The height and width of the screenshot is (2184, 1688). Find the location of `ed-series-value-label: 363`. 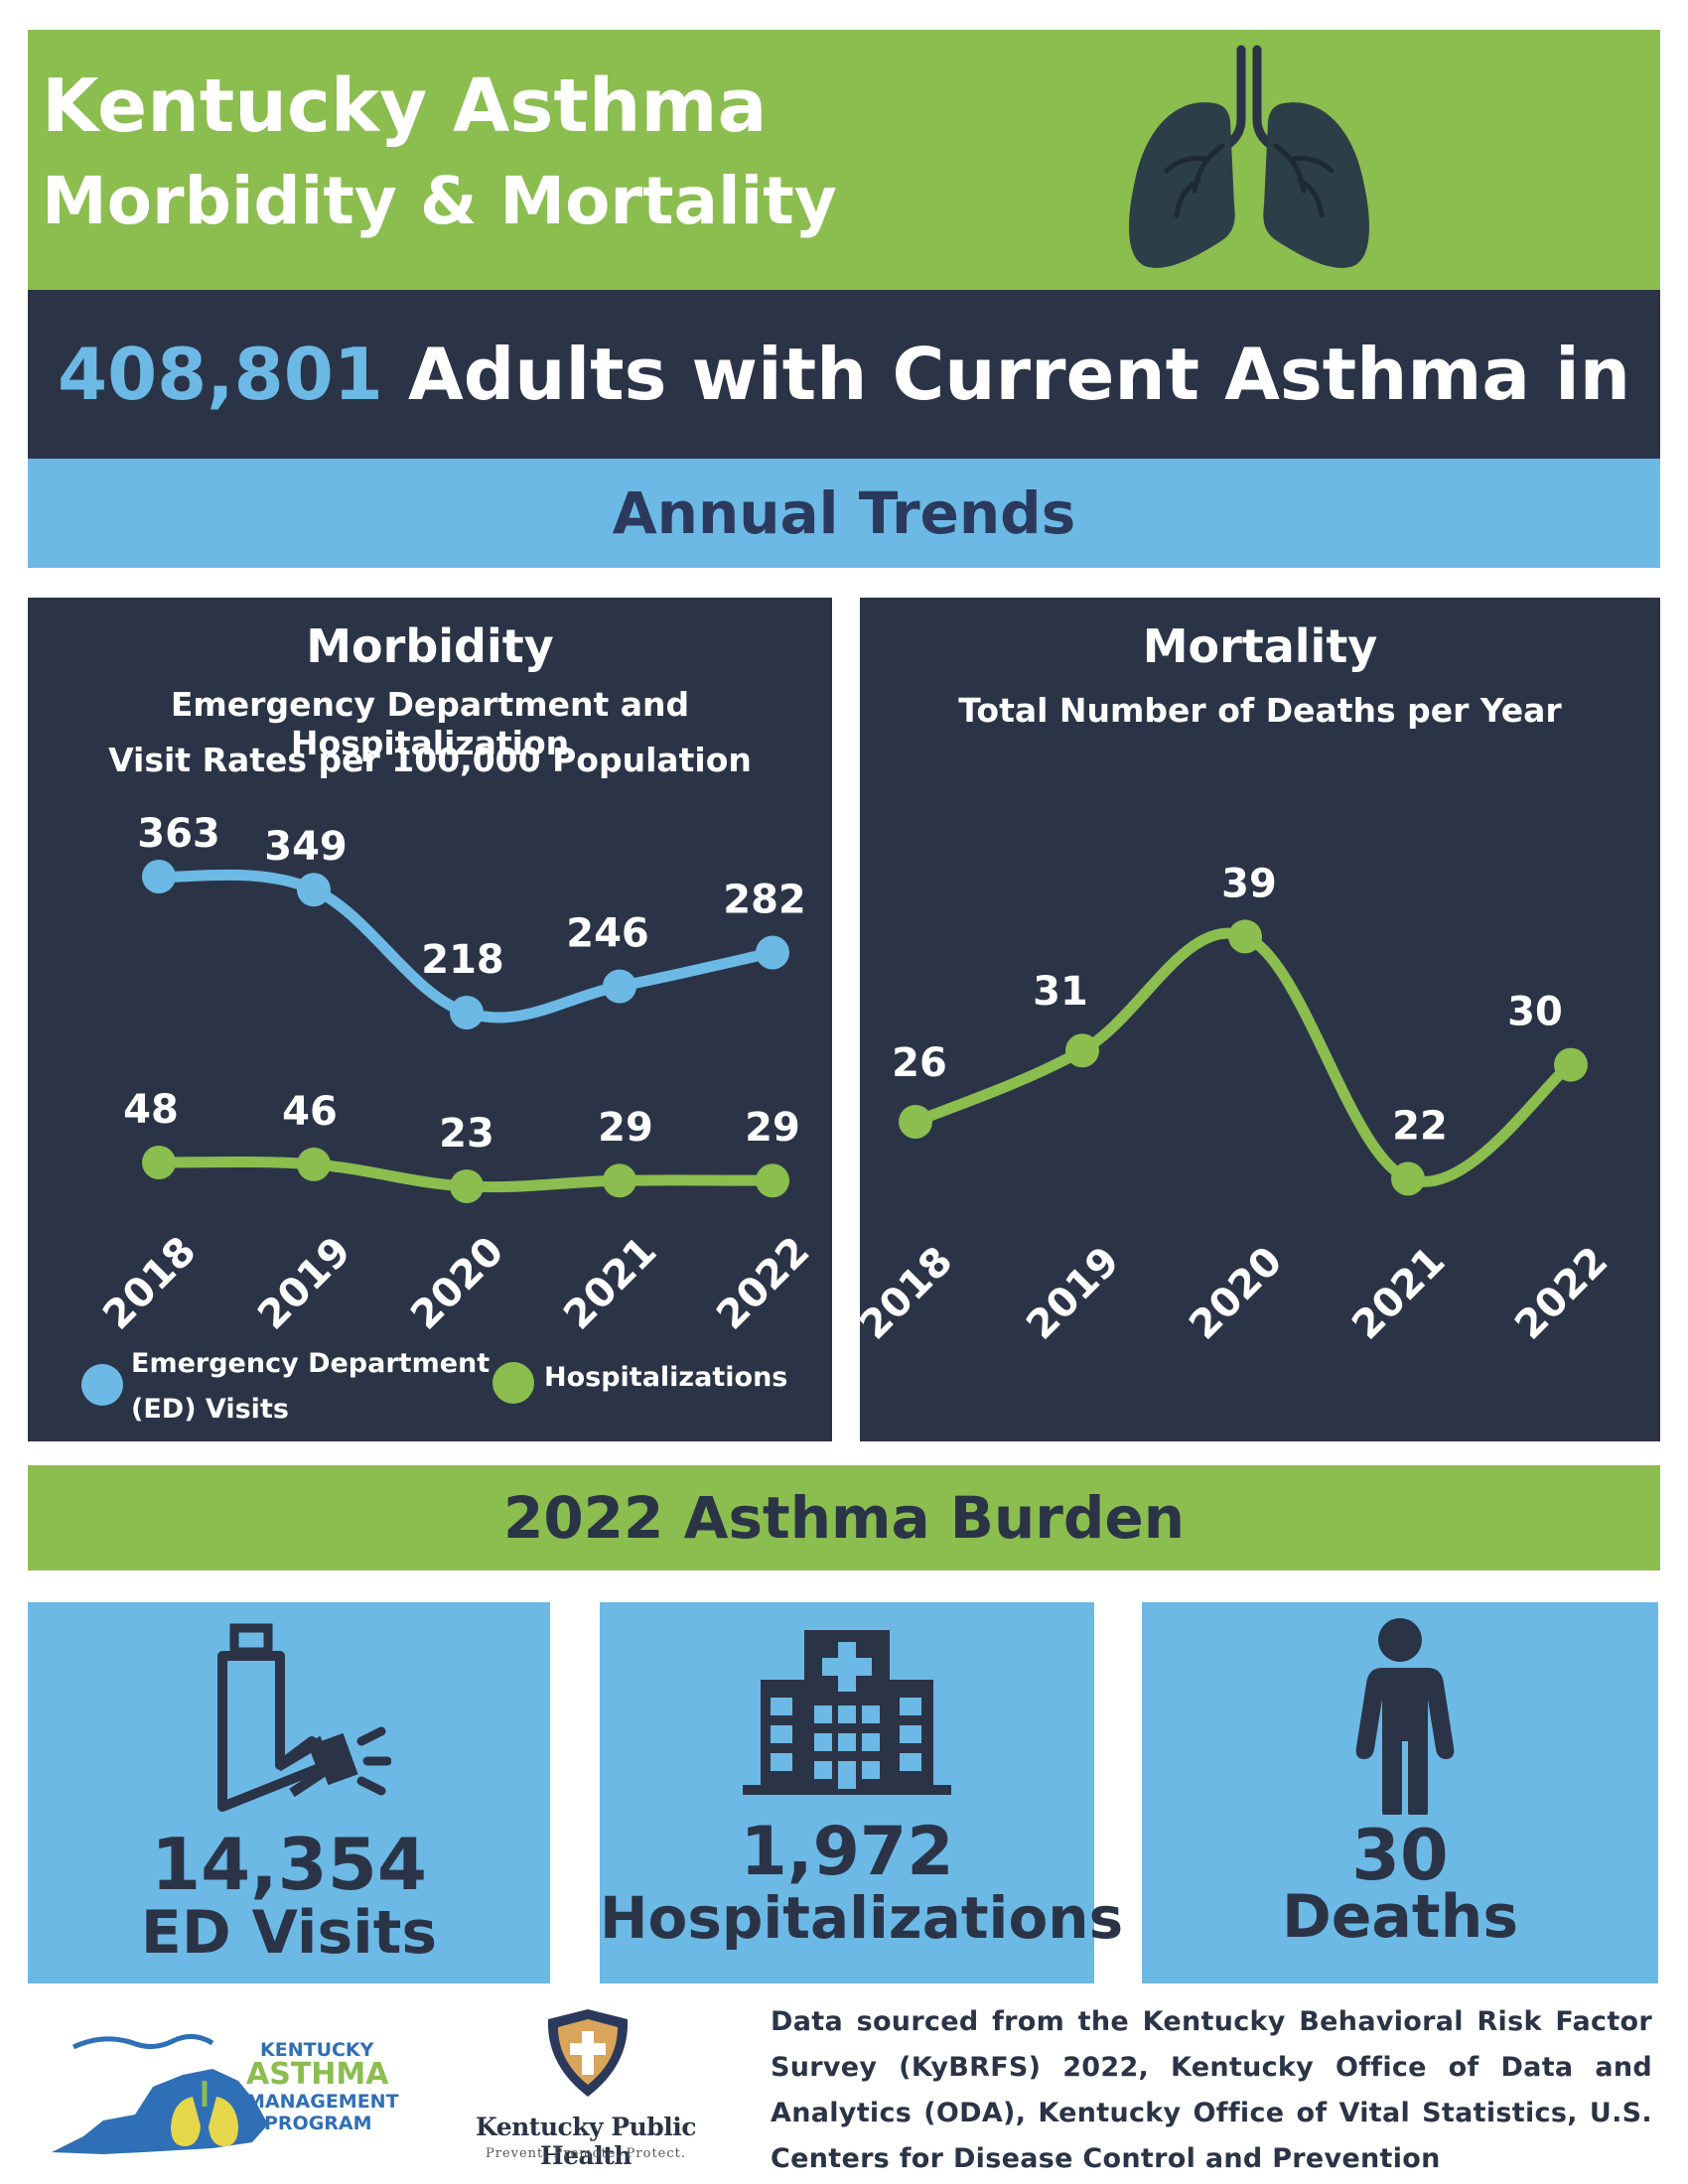

ed-series-value-label: 363 is located at coordinates (178, 834).